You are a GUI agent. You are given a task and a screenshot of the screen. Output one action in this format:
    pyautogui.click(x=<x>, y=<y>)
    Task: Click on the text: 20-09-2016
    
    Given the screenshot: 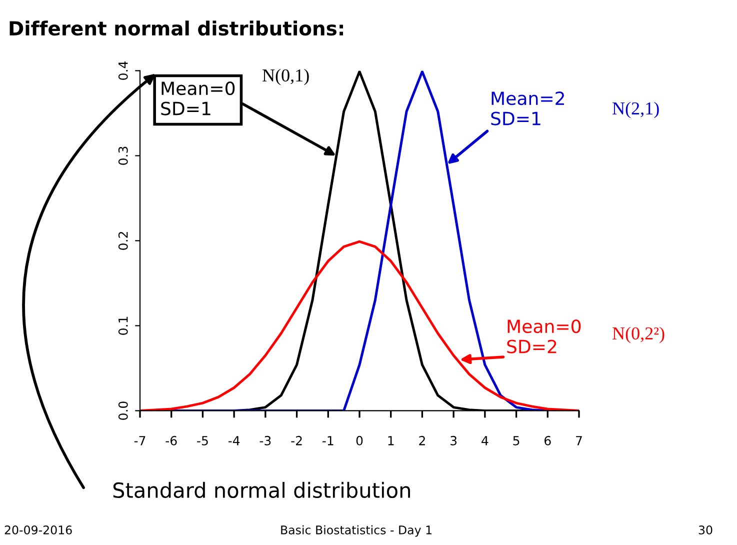 What is the action you would take?
    pyautogui.click(x=38, y=529)
    